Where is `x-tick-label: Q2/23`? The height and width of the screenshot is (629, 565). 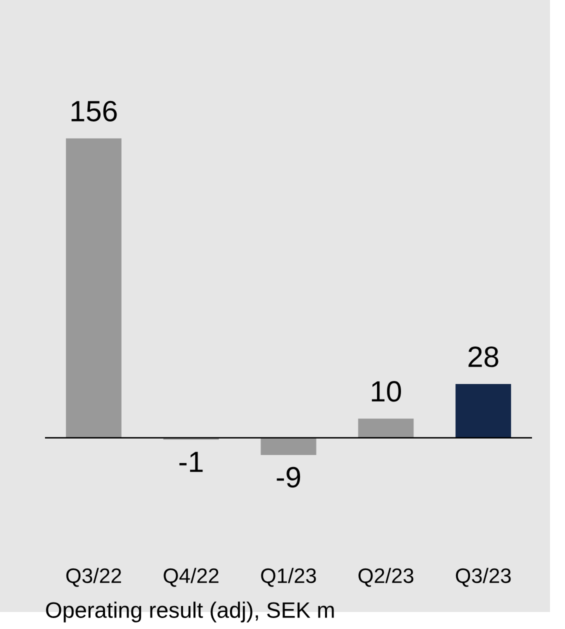
x-tick-label: Q2/23 is located at coordinates (386, 577).